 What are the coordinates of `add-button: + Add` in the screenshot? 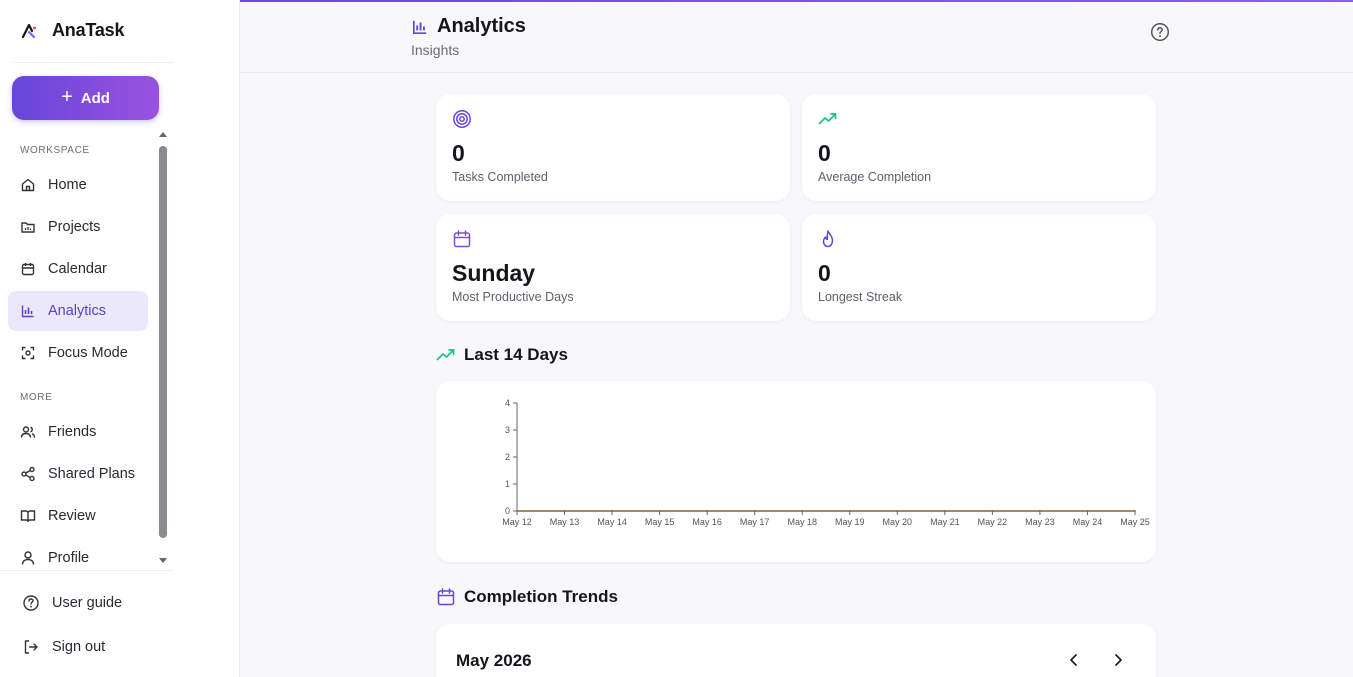 It's located at (85, 98).